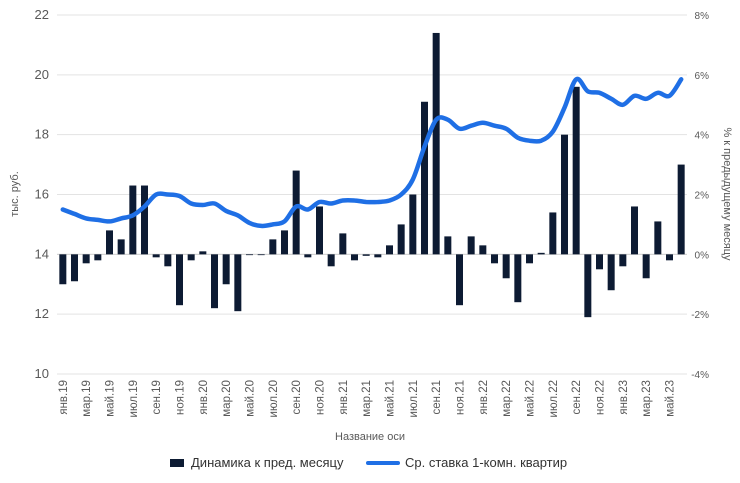 This screenshot has height=483, width=740. I want to click on y-tick-label-left: 14, so click(42, 253).